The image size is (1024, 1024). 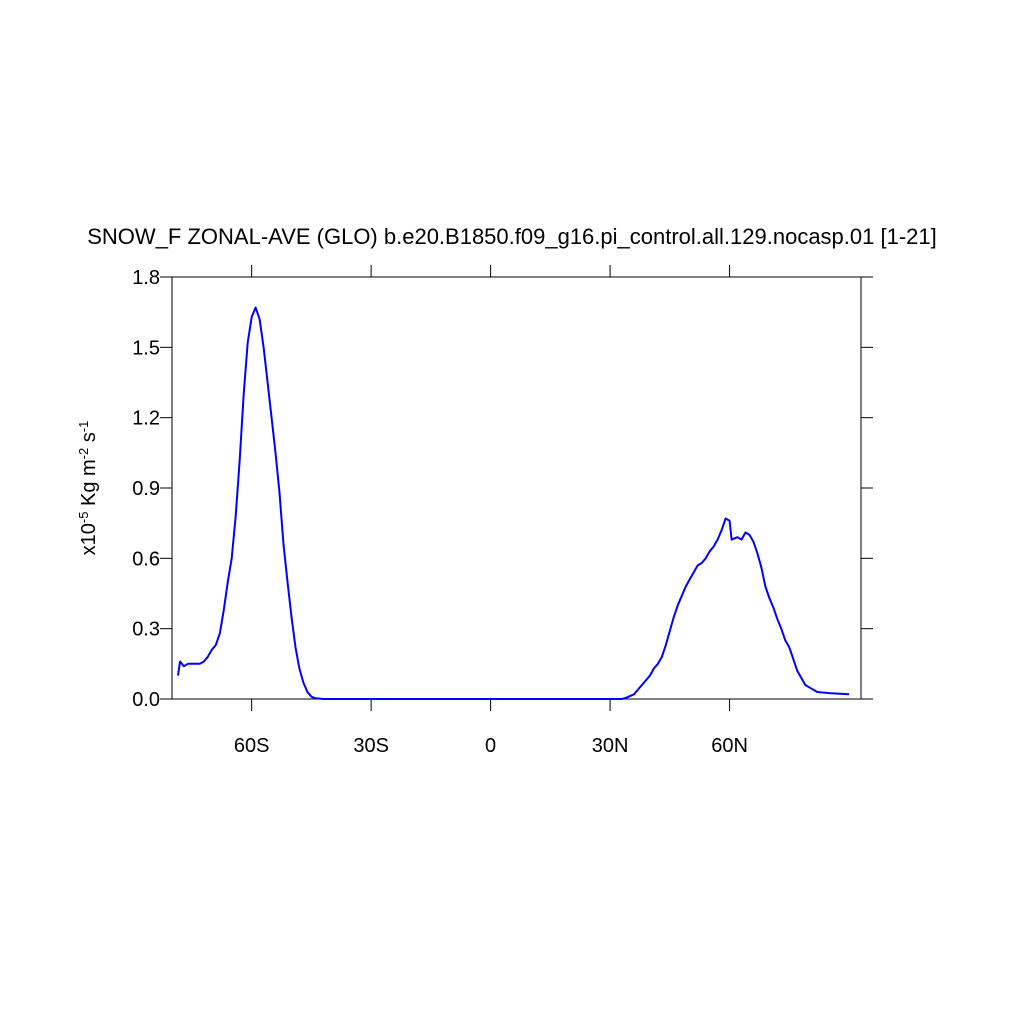 I want to click on y-axis-label-part: -1, so click(x=83, y=427).